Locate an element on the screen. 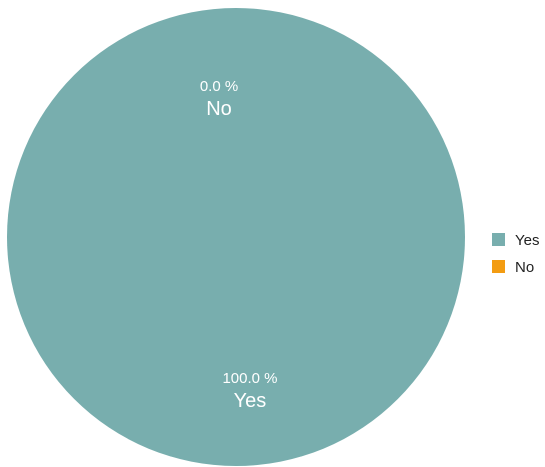 This screenshot has height=467, width=545. pie-slice-labels: 0.0 % No 100.0 % Yes is located at coordinates (239, 245).